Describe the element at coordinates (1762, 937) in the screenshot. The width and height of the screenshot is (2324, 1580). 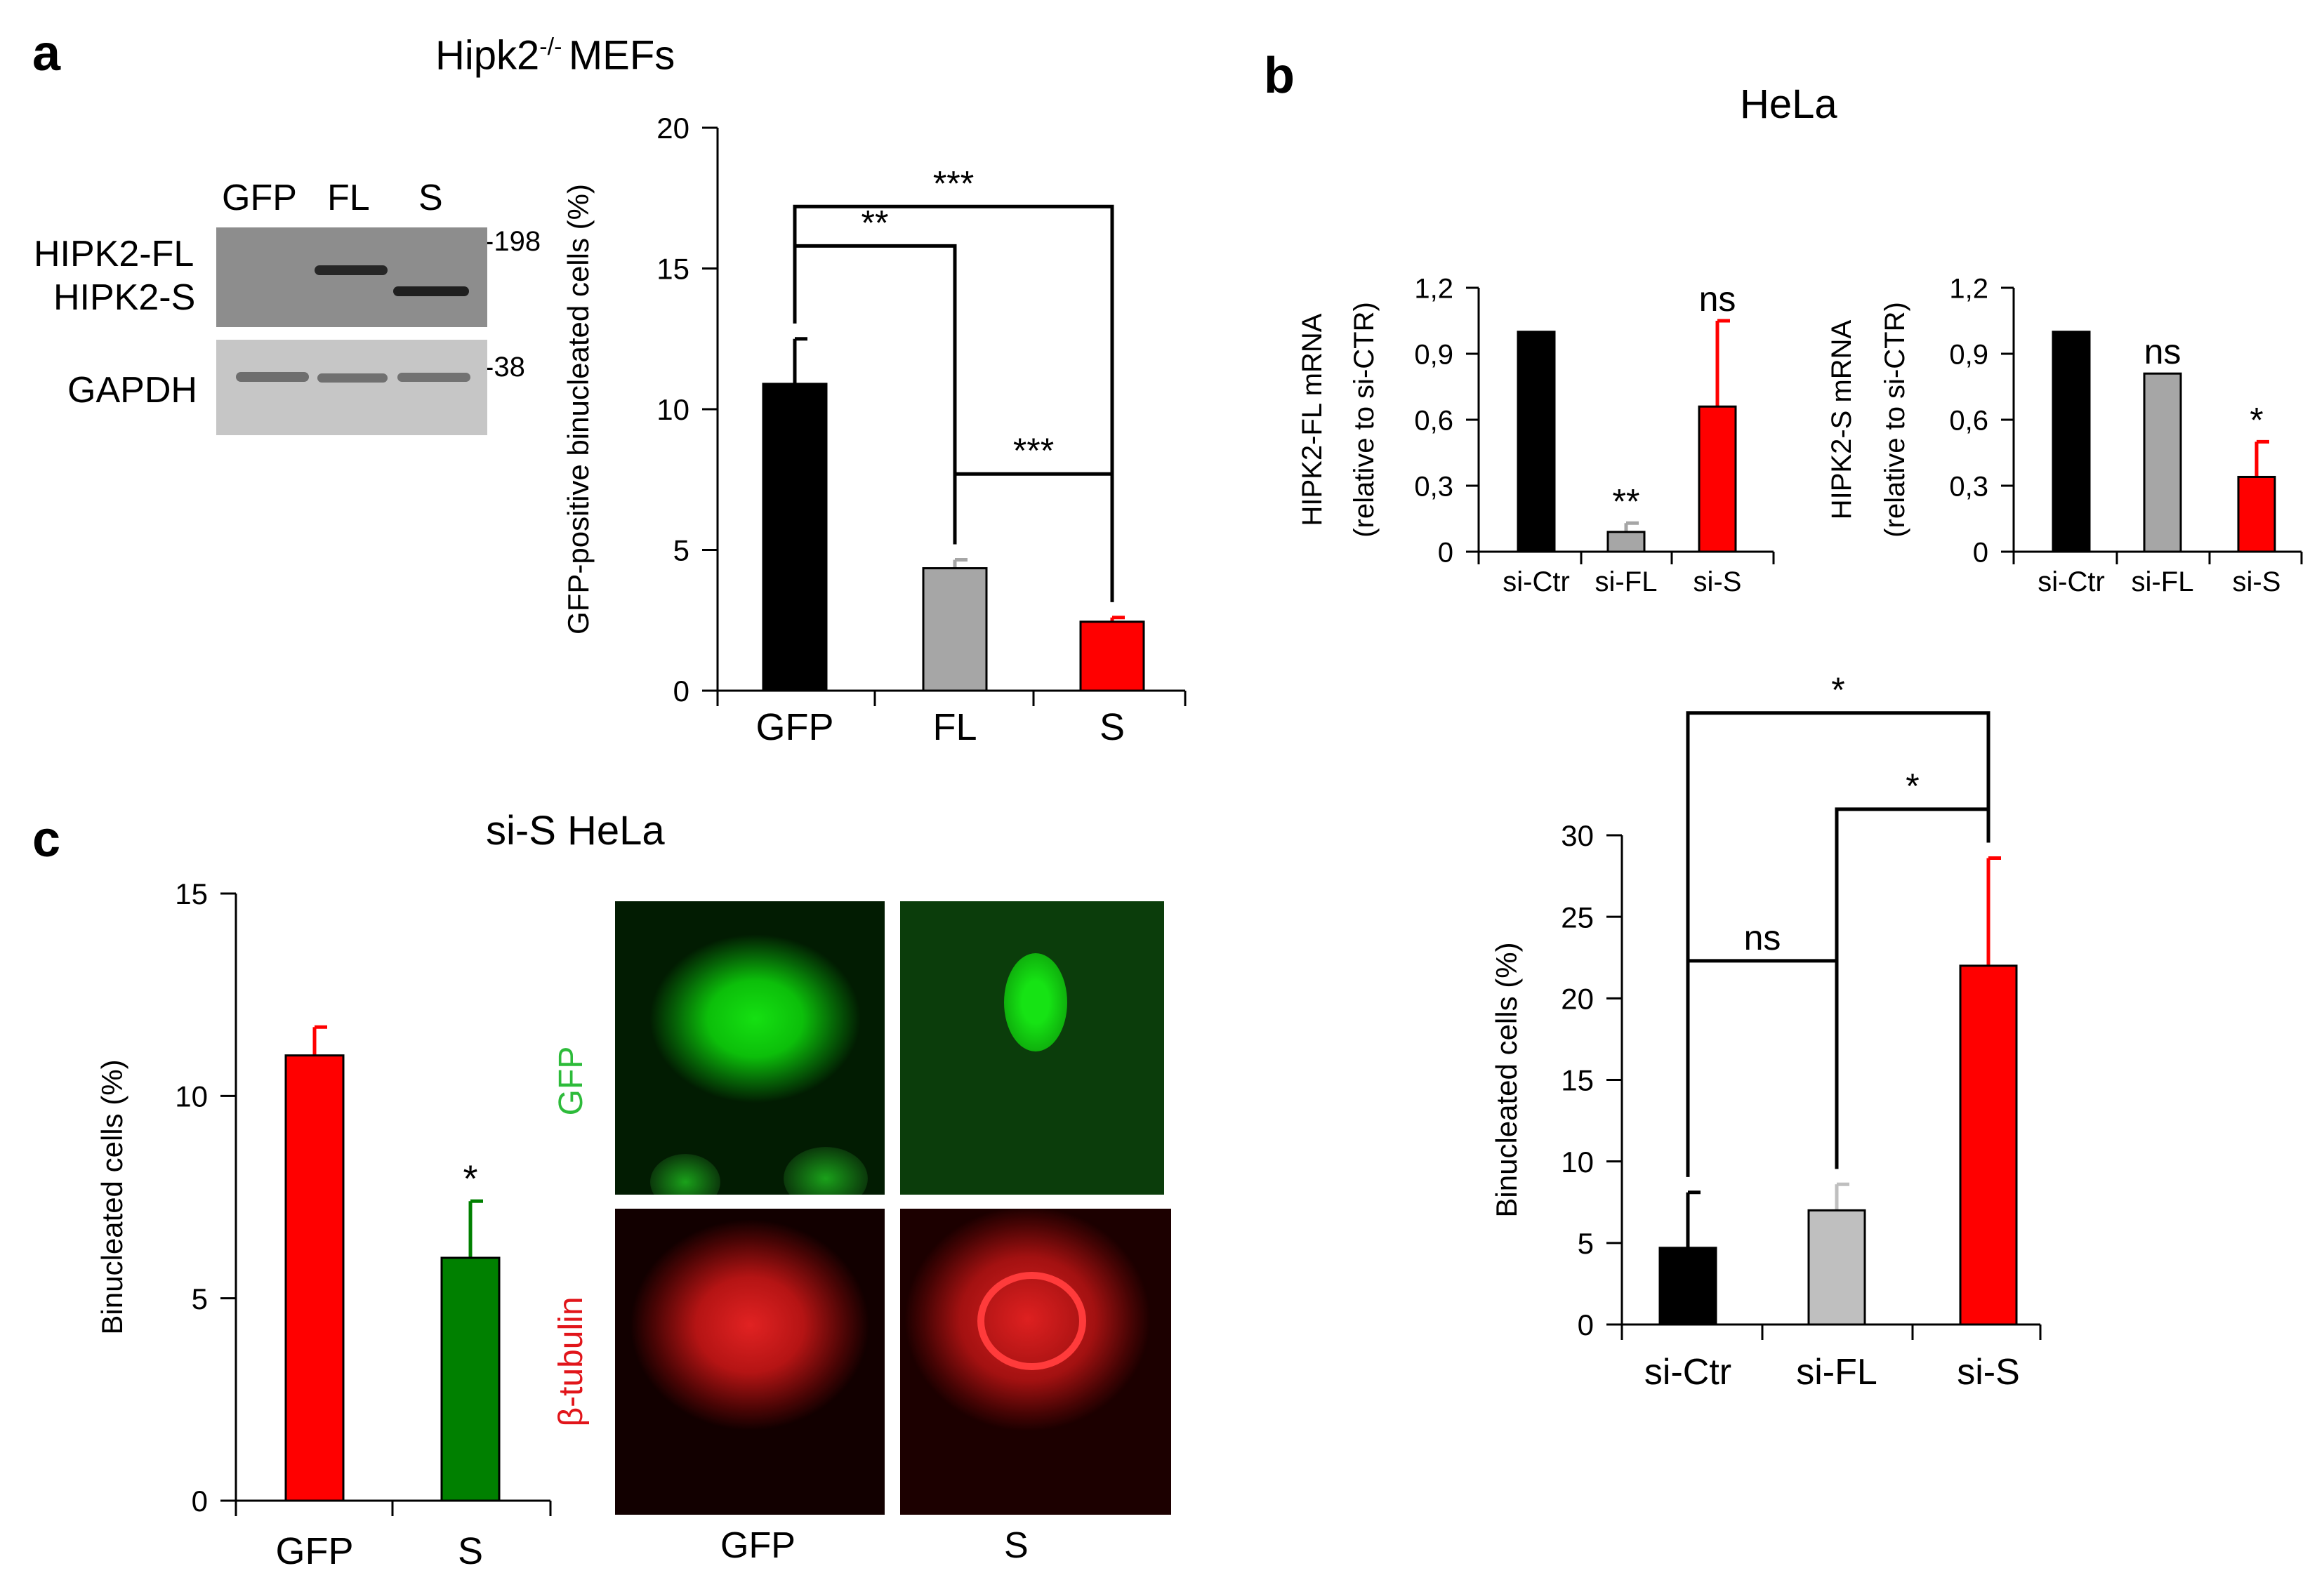
I see `b-binucleated-significance-label-2: ns` at that location.